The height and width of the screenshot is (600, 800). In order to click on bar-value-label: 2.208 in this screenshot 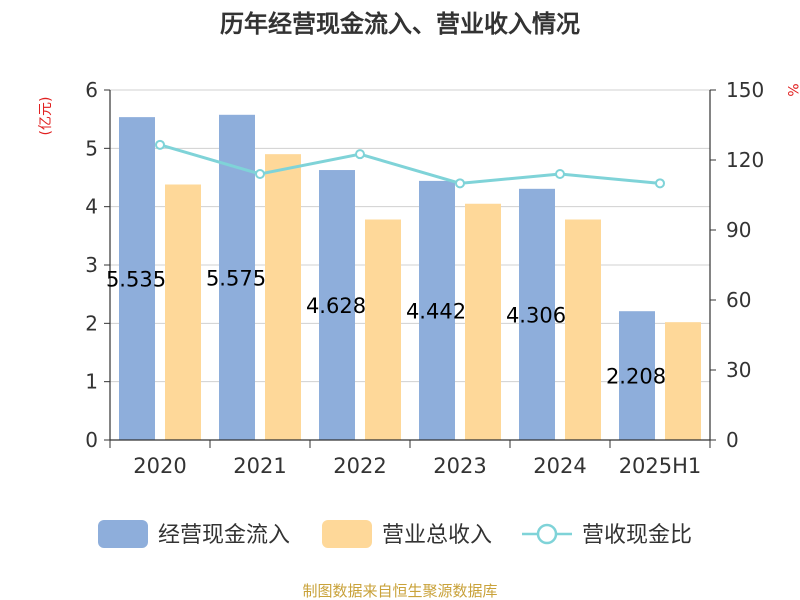, I will do `click(636, 377)`.